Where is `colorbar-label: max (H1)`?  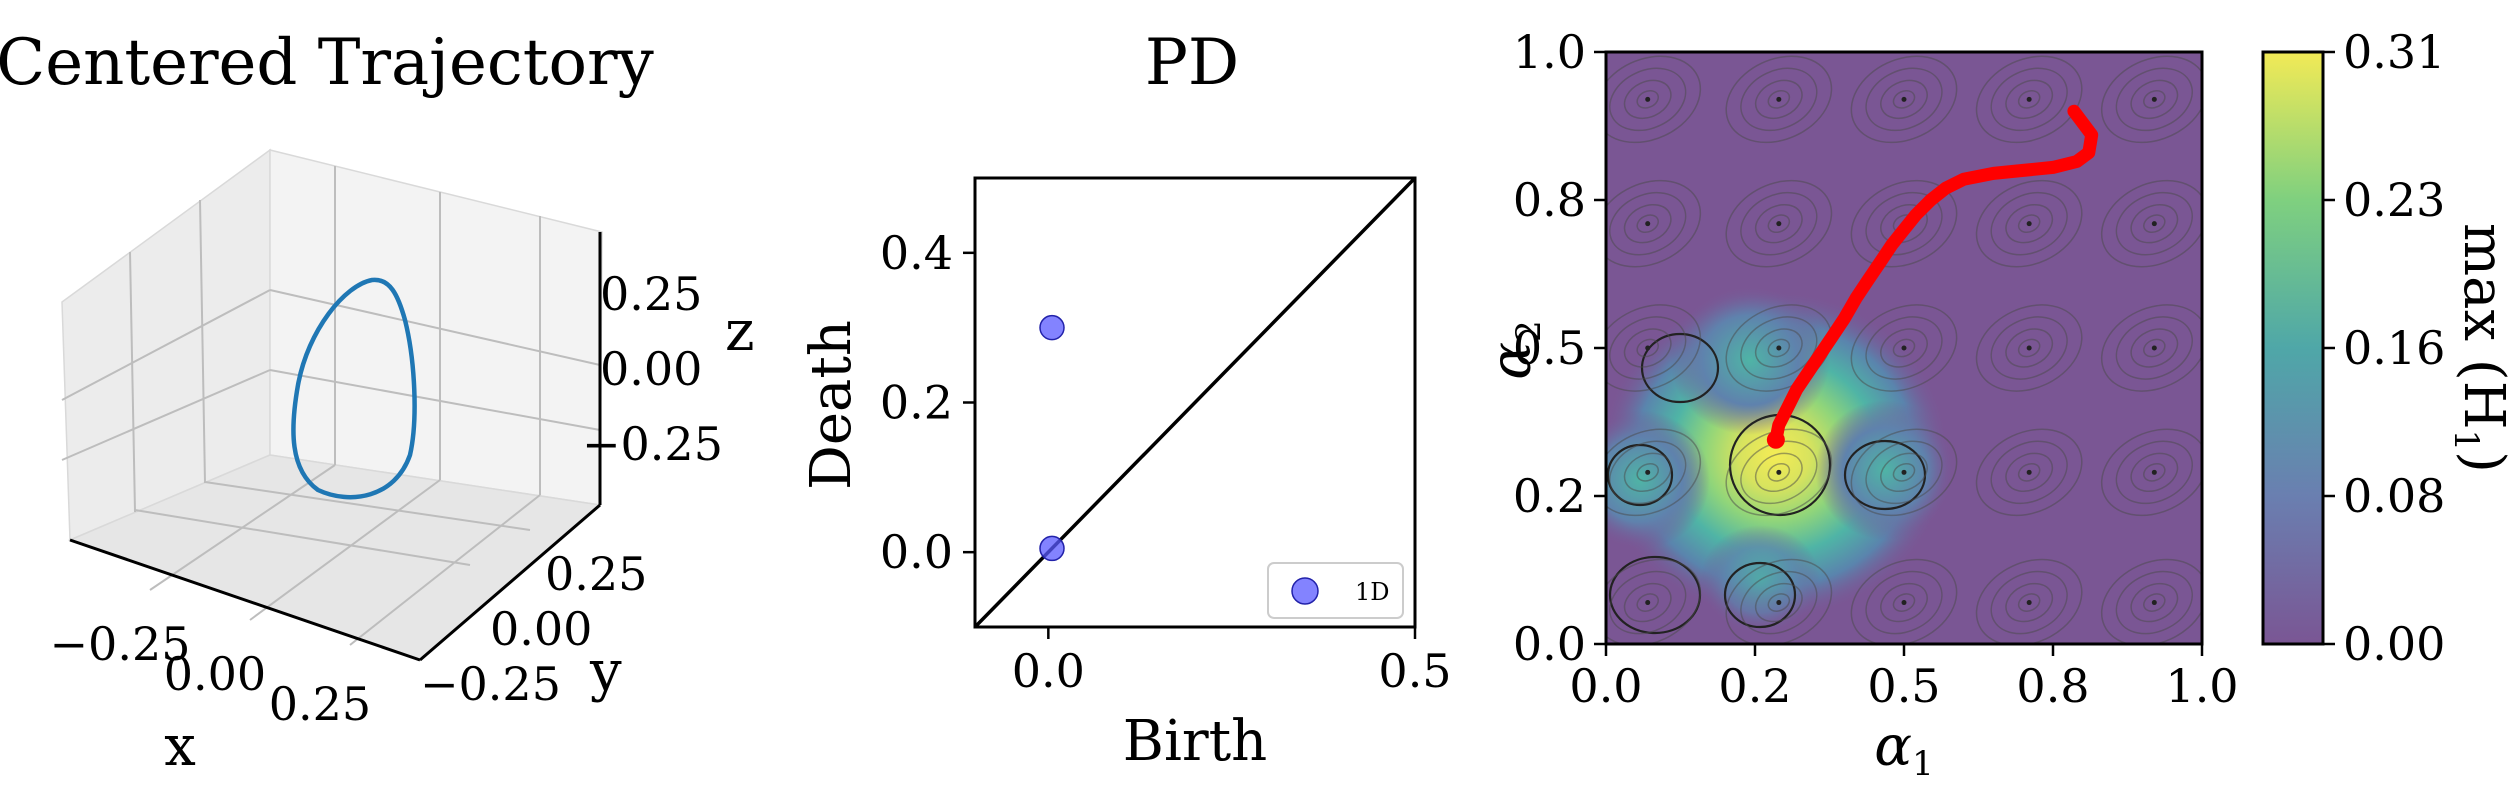 colorbar-label: max (H1) is located at coordinates (2479, 348).